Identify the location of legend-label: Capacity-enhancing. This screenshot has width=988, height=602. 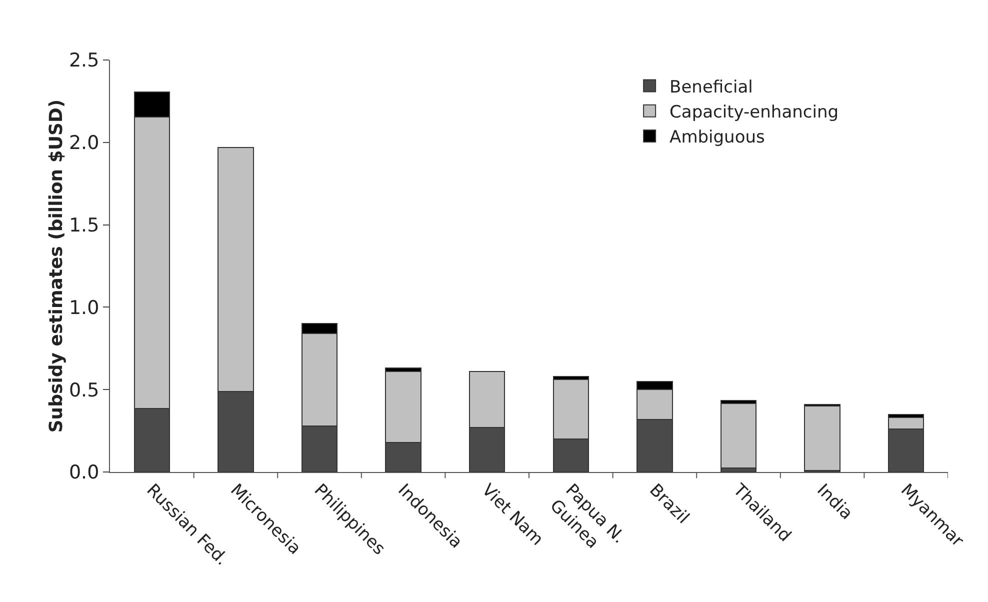
(754, 112).